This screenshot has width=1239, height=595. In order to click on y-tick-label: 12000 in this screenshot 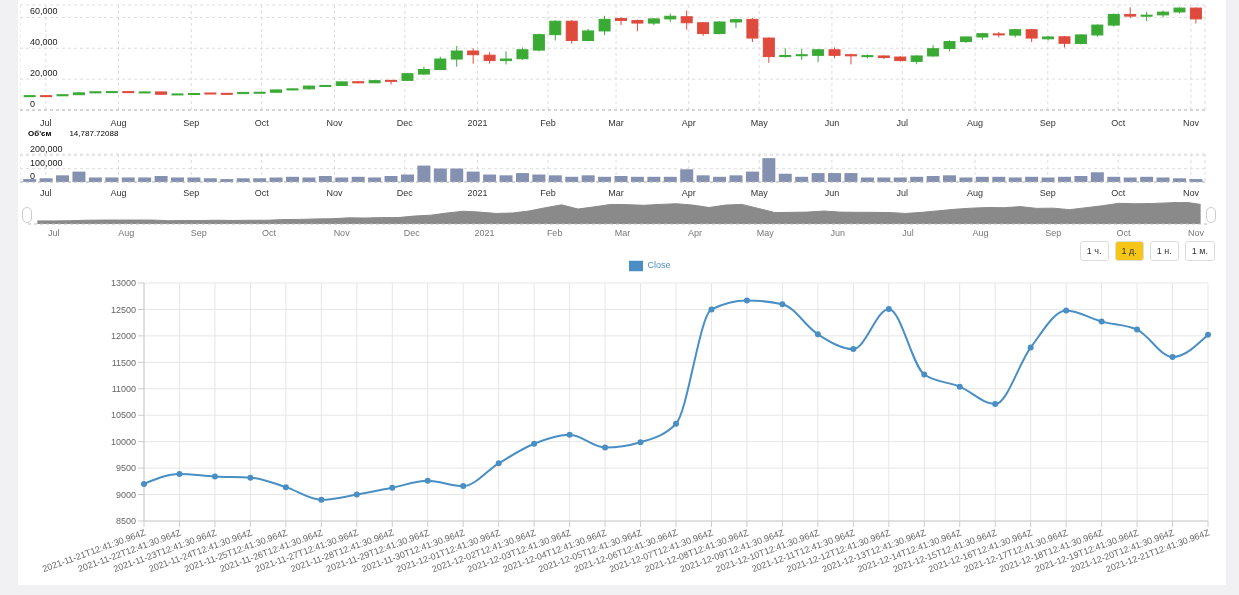, I will do `click(123, 336)`.